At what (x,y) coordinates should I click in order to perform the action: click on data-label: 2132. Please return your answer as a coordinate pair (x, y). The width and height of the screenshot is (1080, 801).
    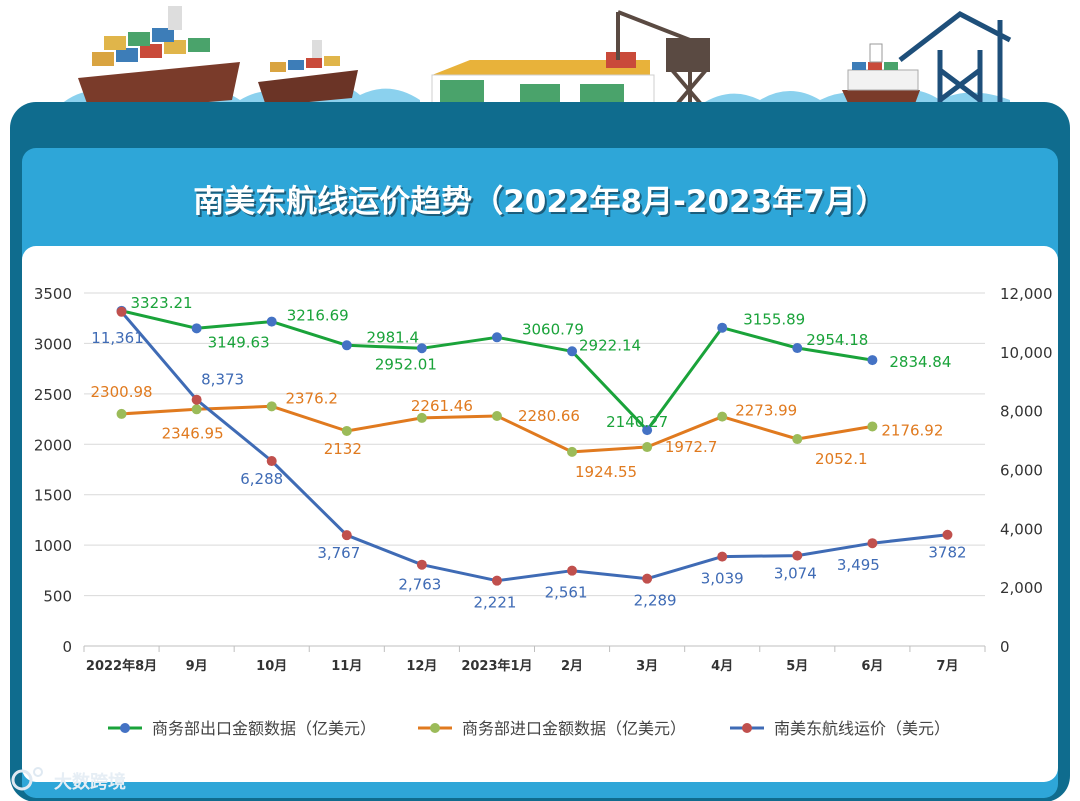
    Looking at the image, I should click on (343, 449).